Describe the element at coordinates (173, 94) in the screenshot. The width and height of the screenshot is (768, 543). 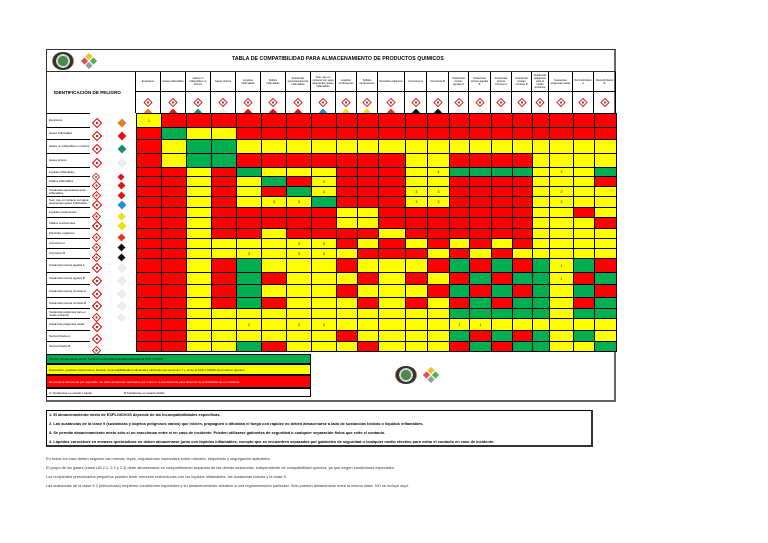
I see `column-header: Gases inflamables` at that location.